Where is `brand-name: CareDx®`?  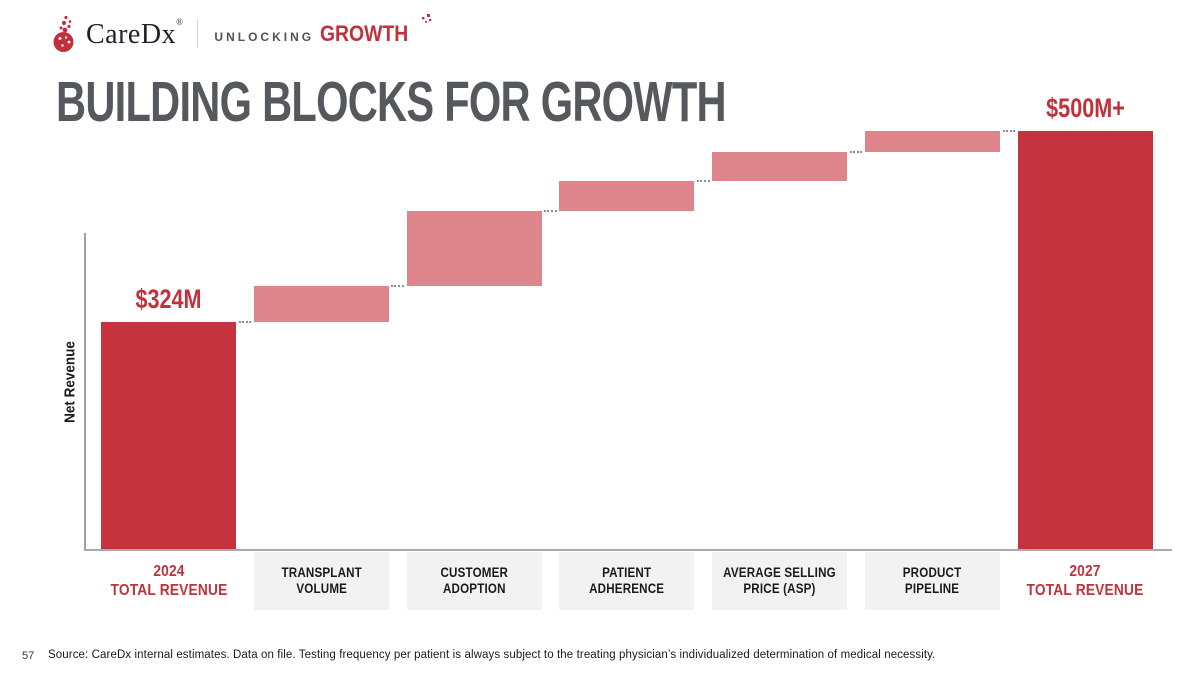 brand-name: CareDx® is located at coordinates (135, 33).